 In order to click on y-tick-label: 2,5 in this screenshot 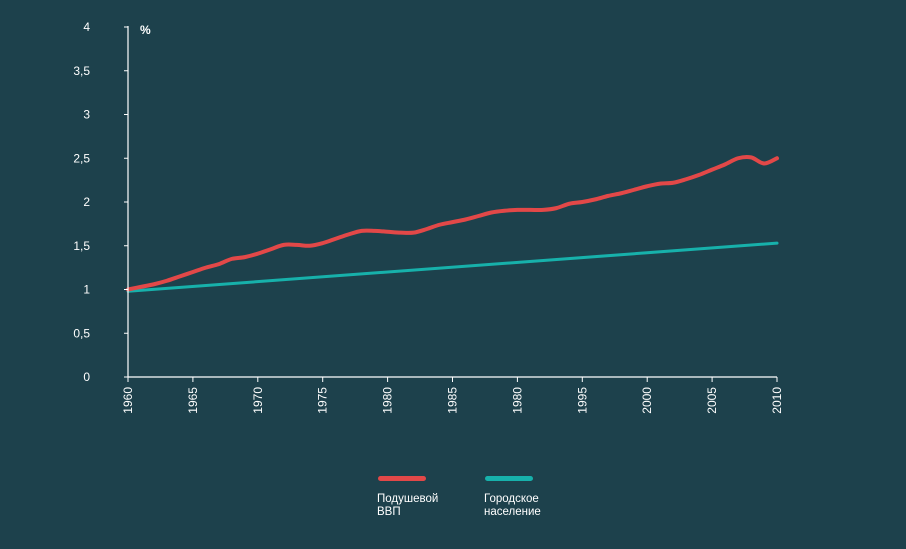, I will do `click(81, 158)`.